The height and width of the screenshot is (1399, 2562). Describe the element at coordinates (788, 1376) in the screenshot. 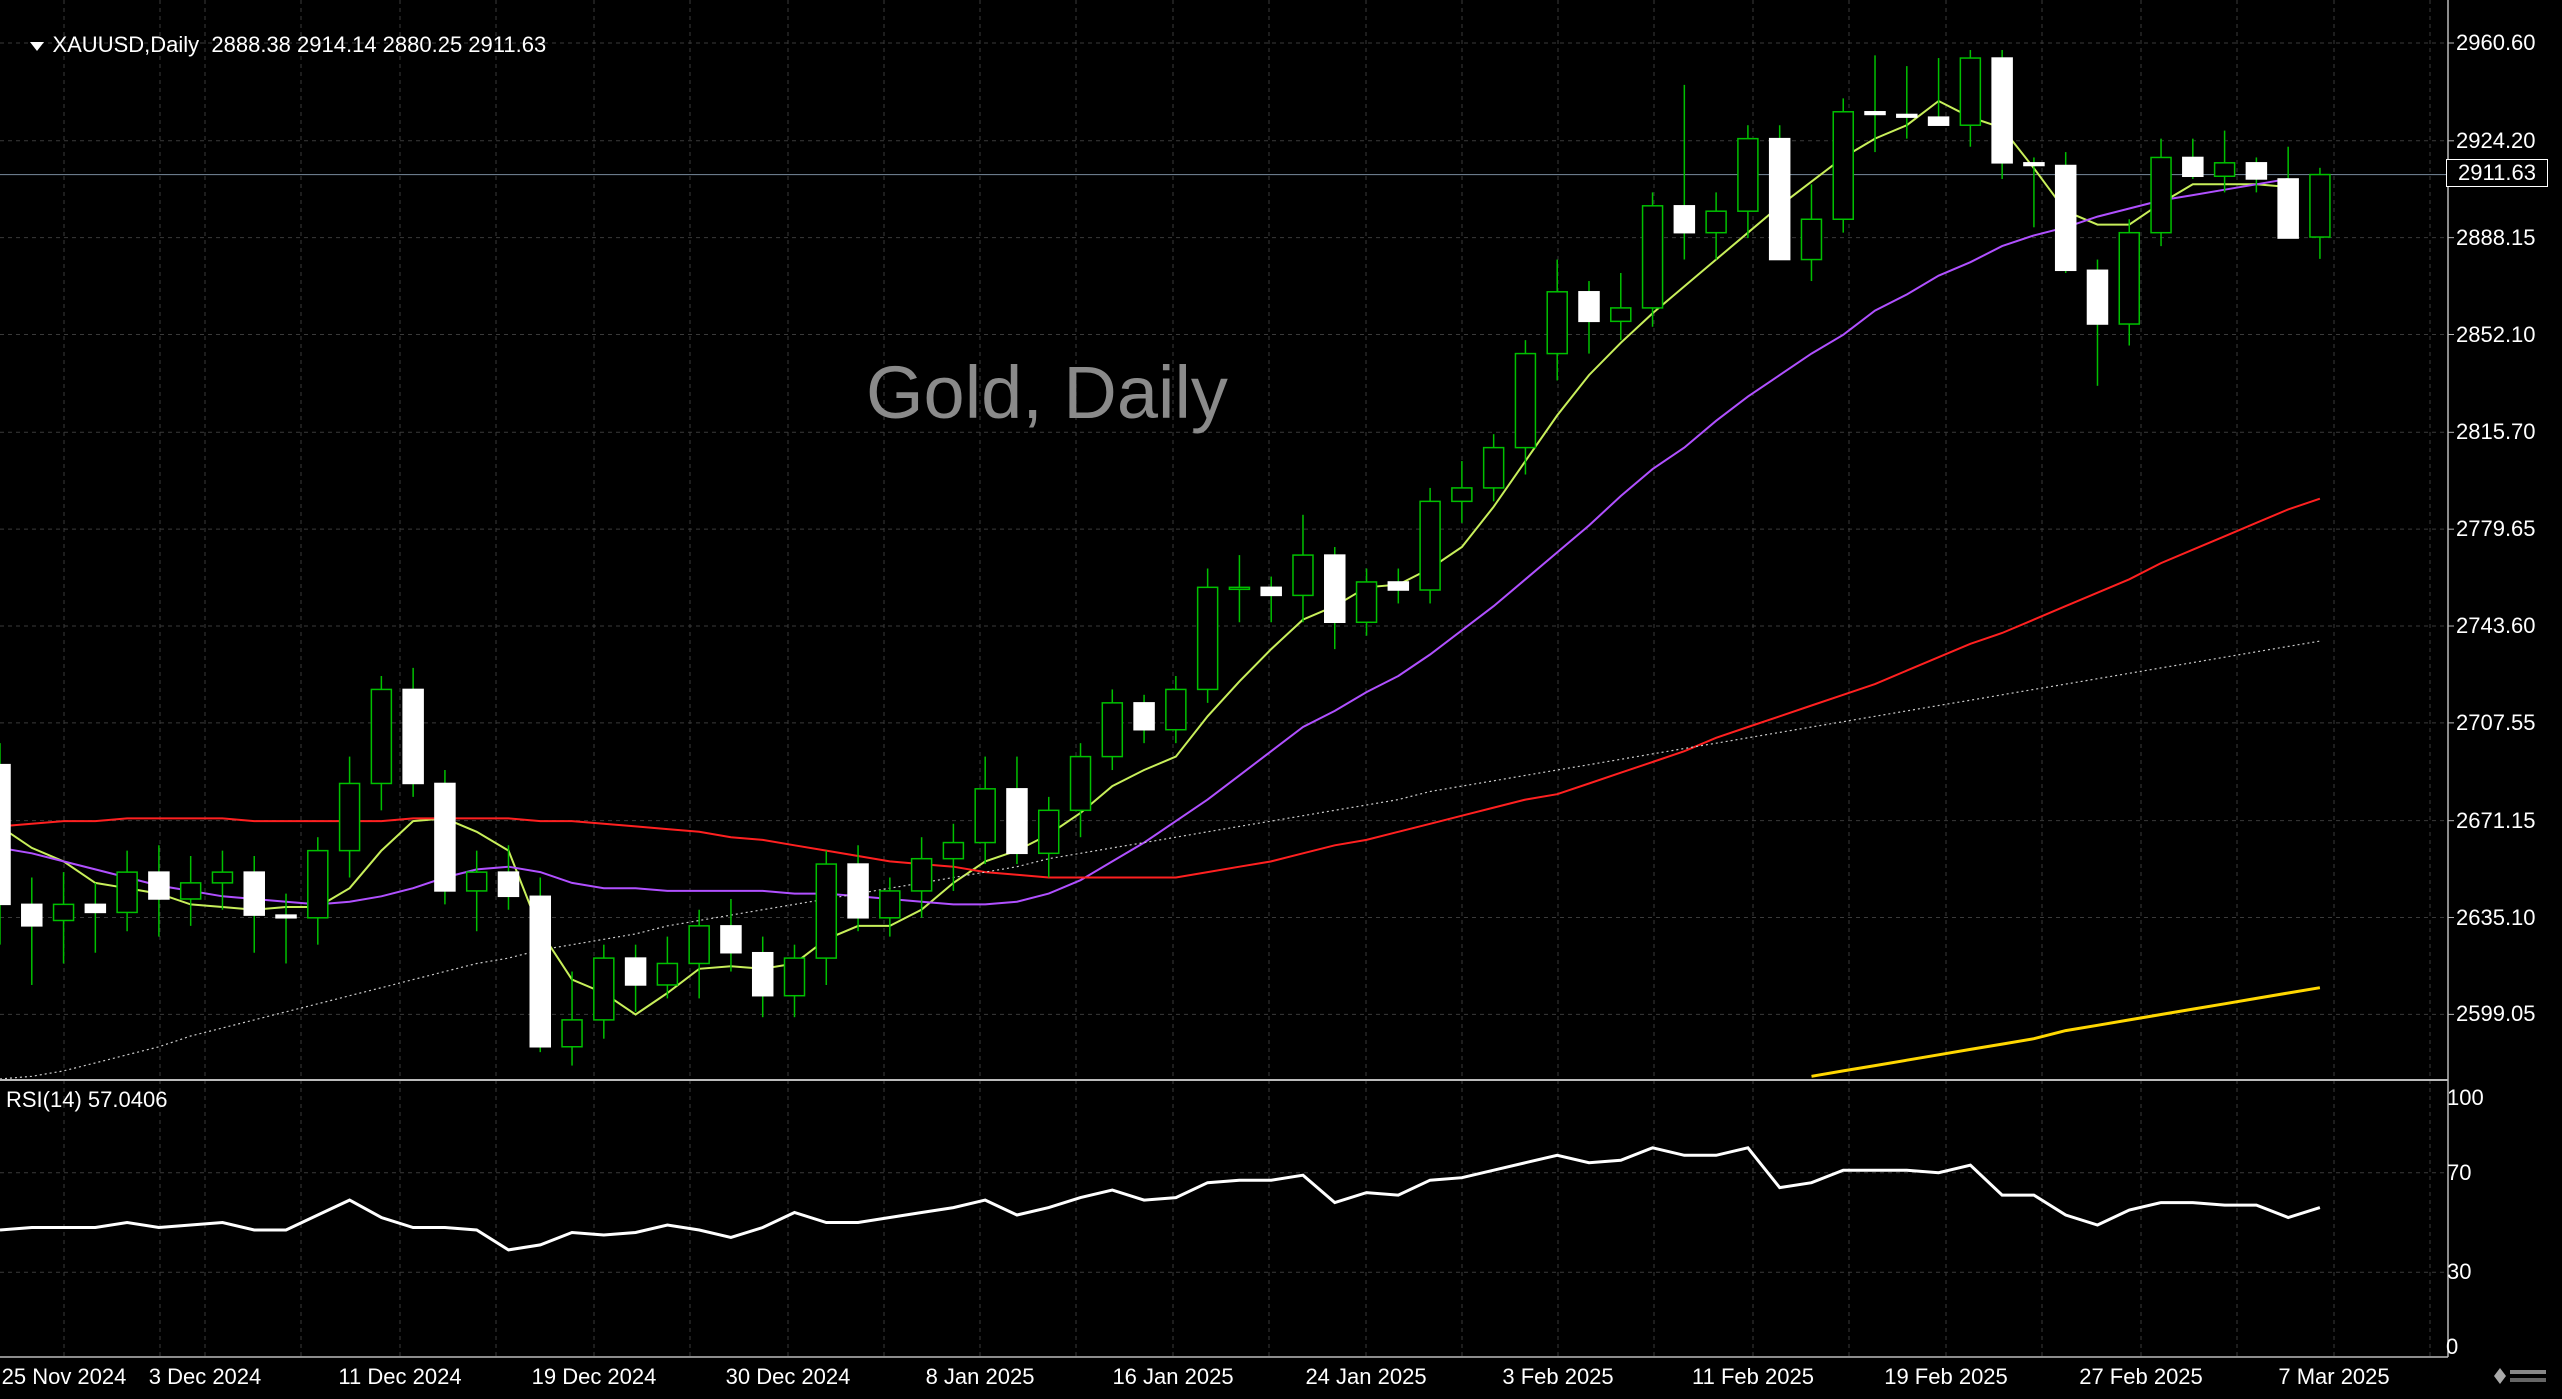

I see `date-tick-label: 30 Dec 2024` at that location.